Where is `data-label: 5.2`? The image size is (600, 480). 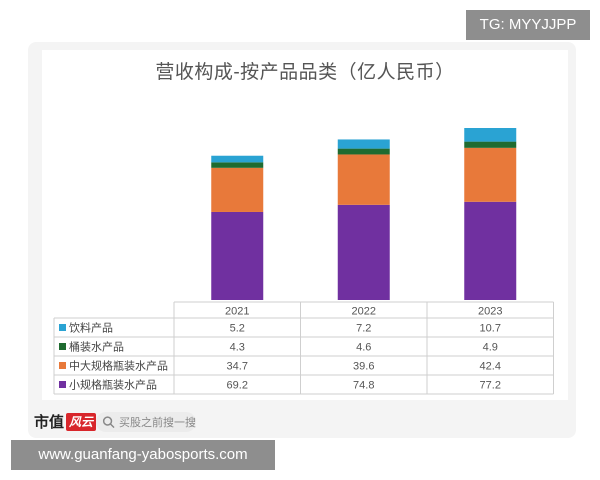
data-label: 5.2 is located at coordinates (237, 329).